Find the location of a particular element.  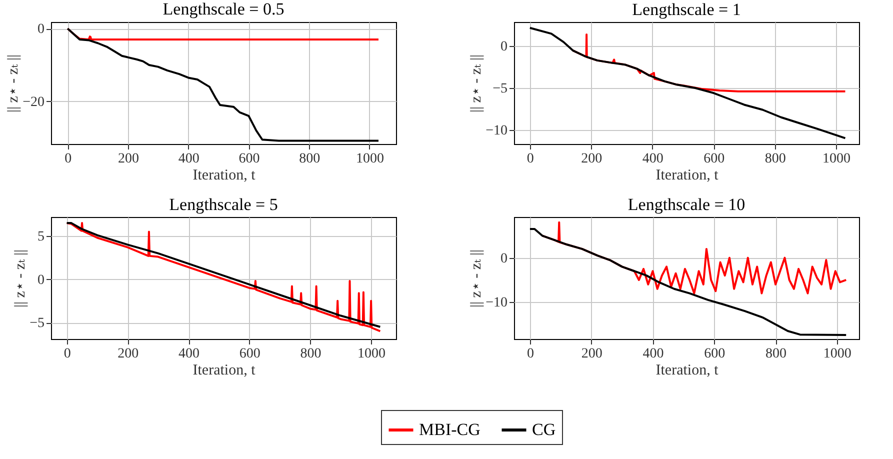

legend-label: MBI-CG is located at coordinates (449, 429).